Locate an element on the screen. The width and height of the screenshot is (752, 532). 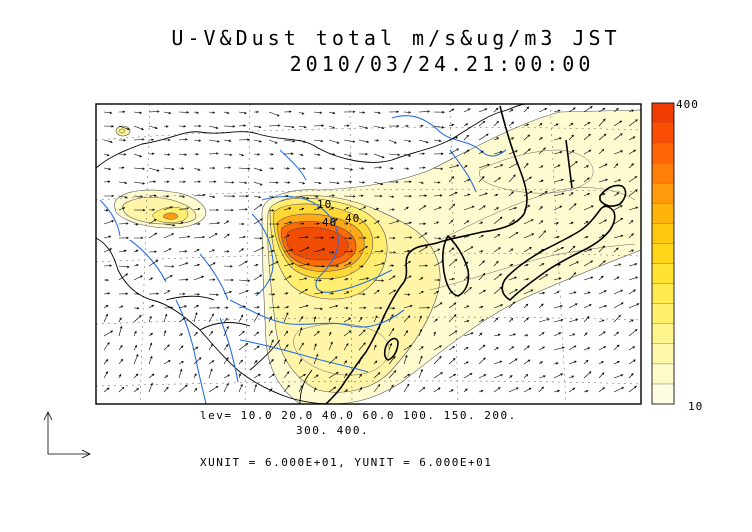
contour-label: 40 is located at coordinates (352, 218).